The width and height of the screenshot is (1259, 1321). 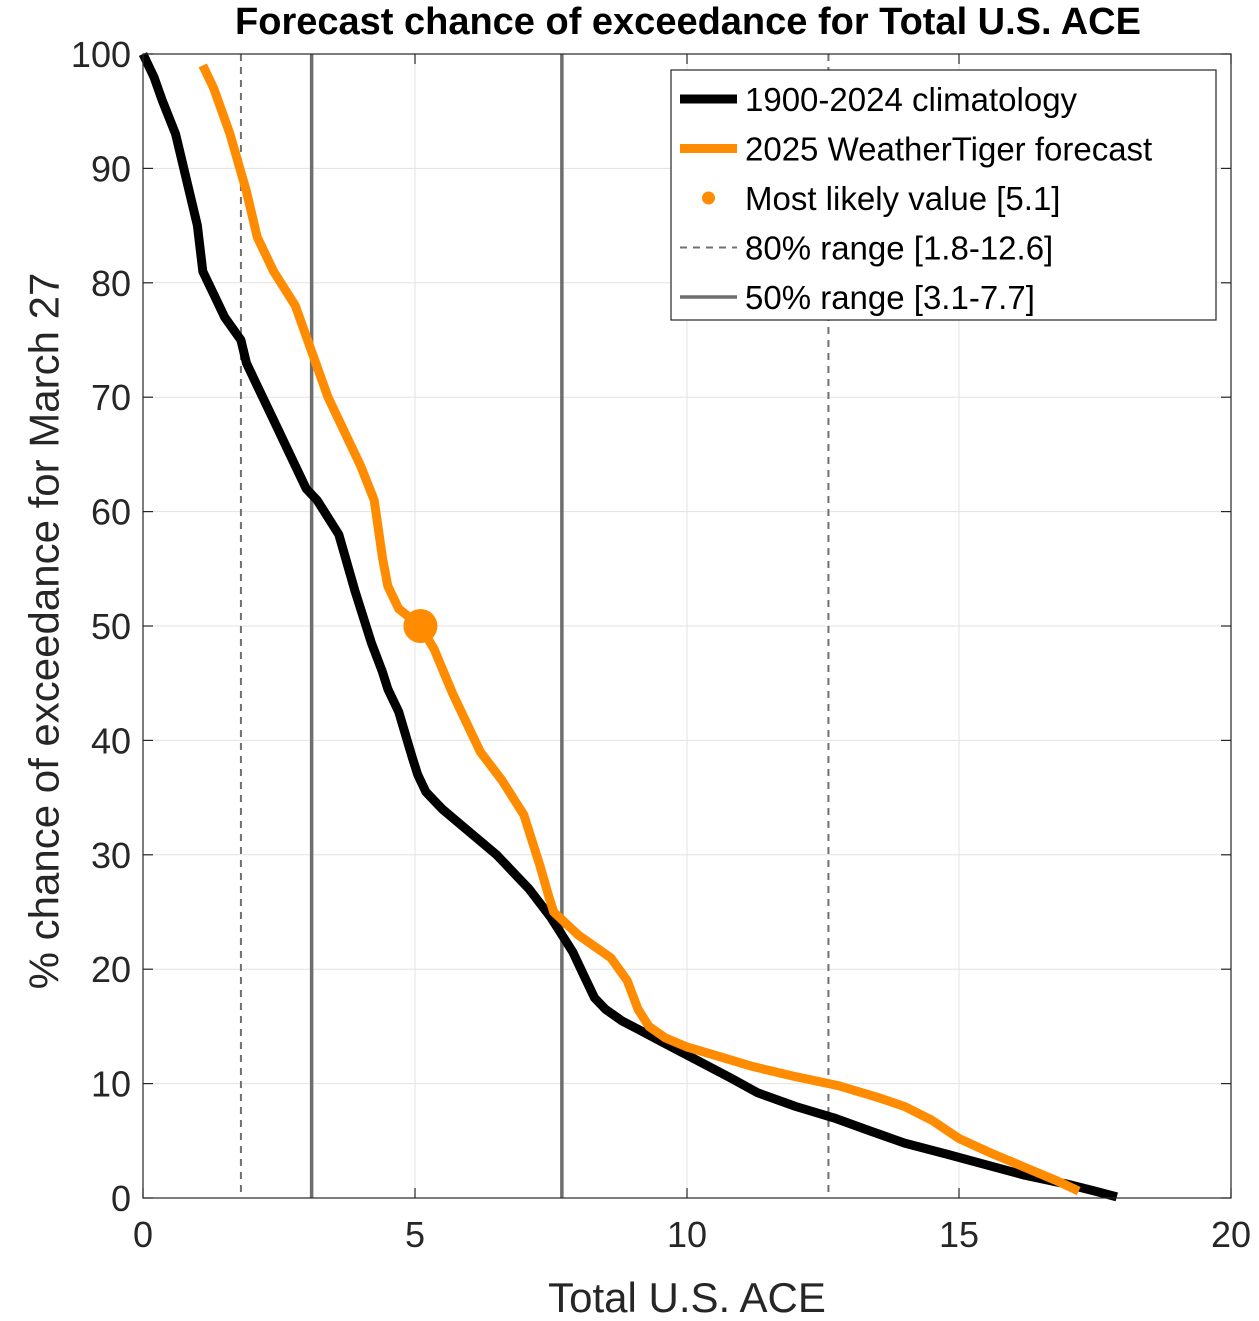 What do you see at coordinates (959, 1234) in the screenshot?
I see `x-tick-label: 15` at bounding box center [959, 1234].